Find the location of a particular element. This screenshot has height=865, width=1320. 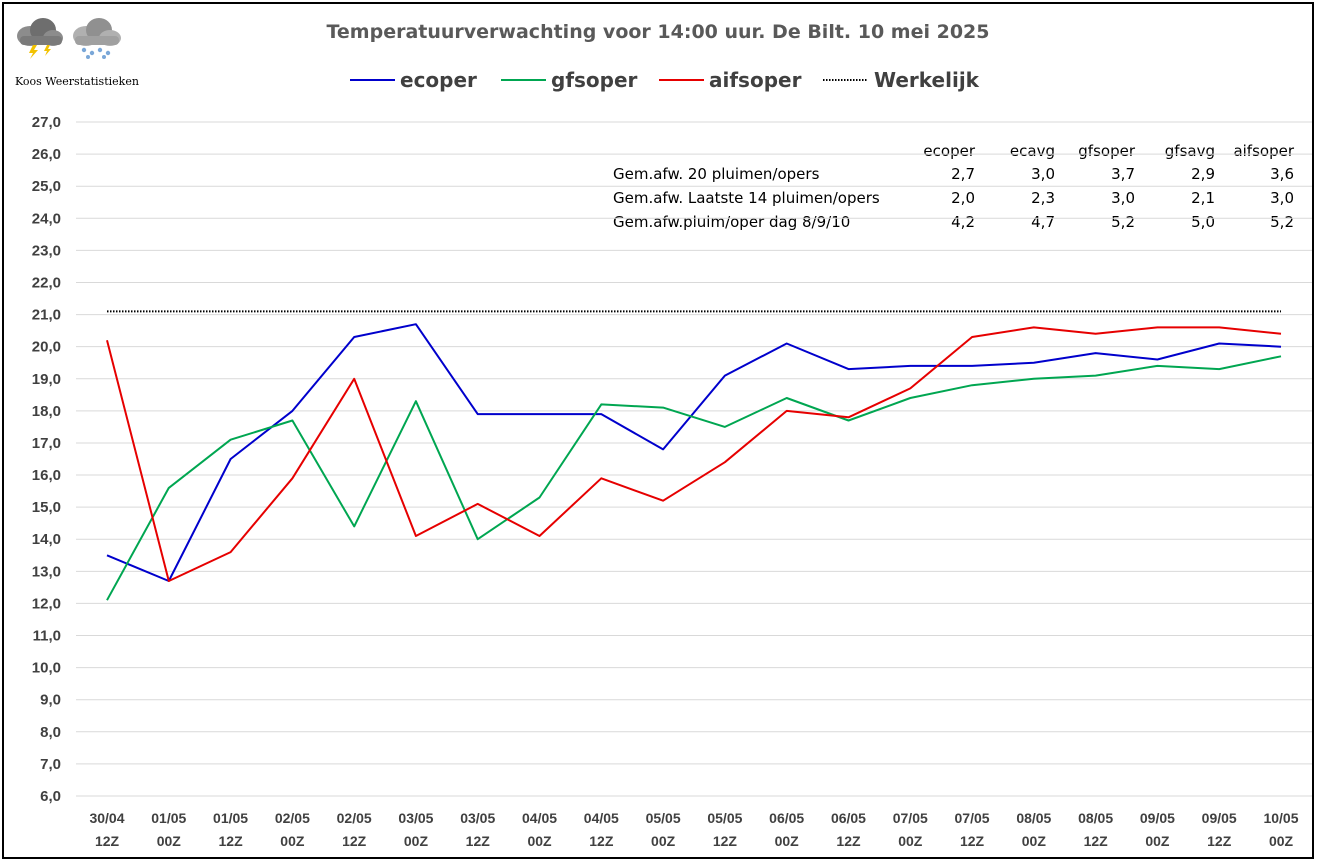

stats-row-label: Gem.afw. 20 pluimen/opers is located at coordinates (716, 174).